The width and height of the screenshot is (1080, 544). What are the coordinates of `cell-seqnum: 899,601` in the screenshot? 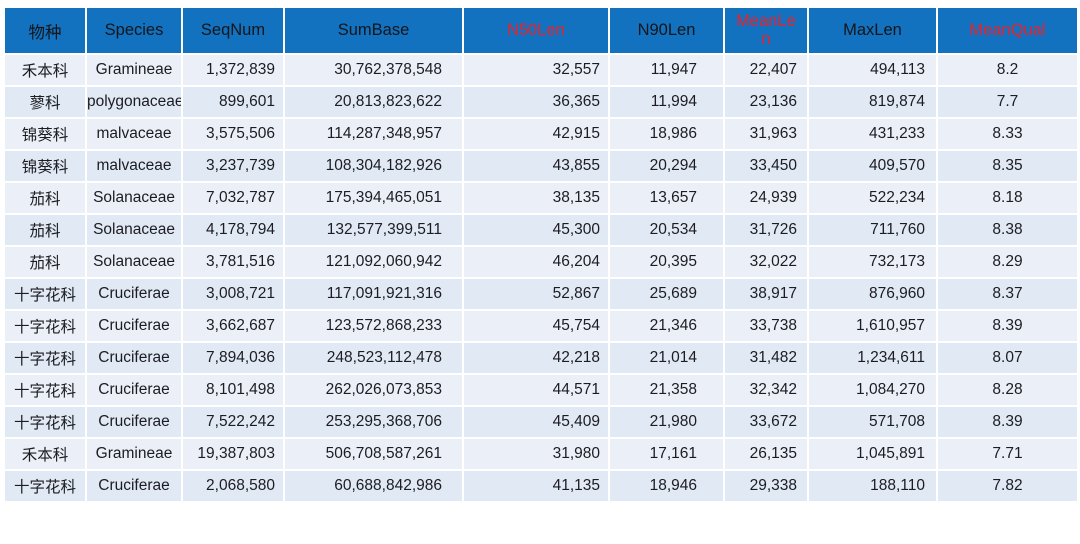 It's located at (233, 102).